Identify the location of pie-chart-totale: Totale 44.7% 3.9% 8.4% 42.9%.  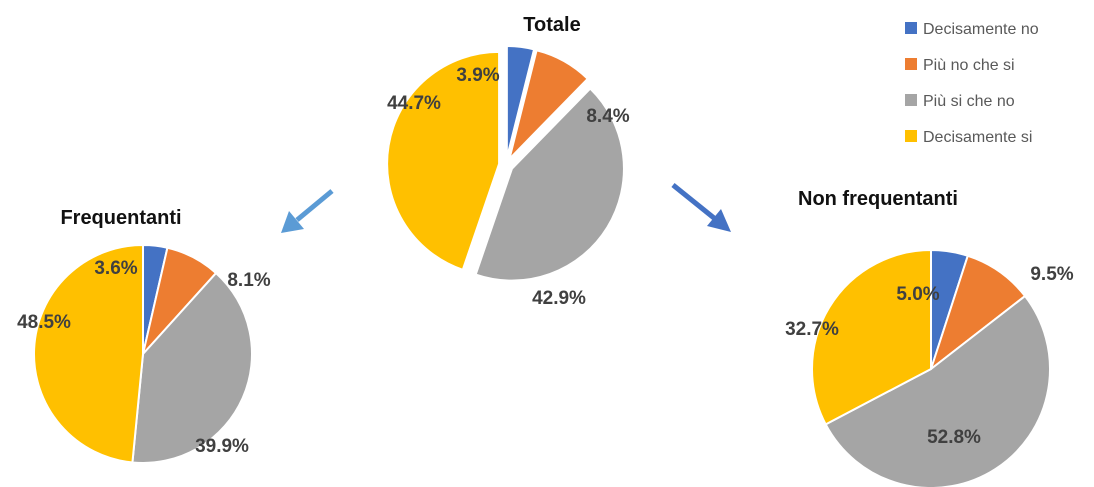
(508, 161).